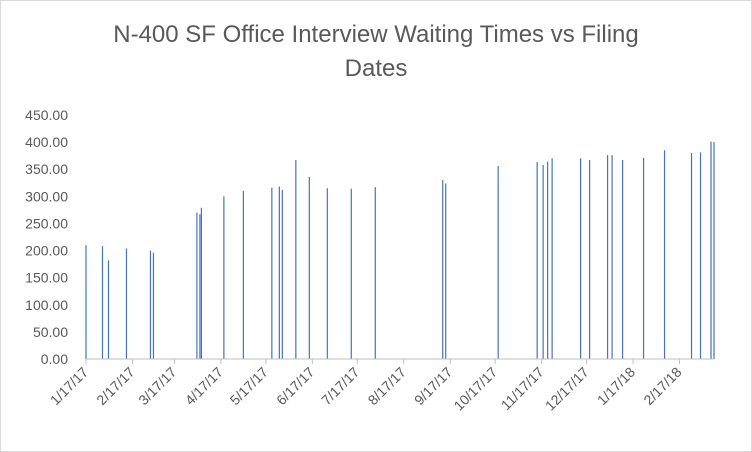  Describe the element at coordinates (376, 68) in the screenshot. I see `chart-title-line-2: Dates` at that location.